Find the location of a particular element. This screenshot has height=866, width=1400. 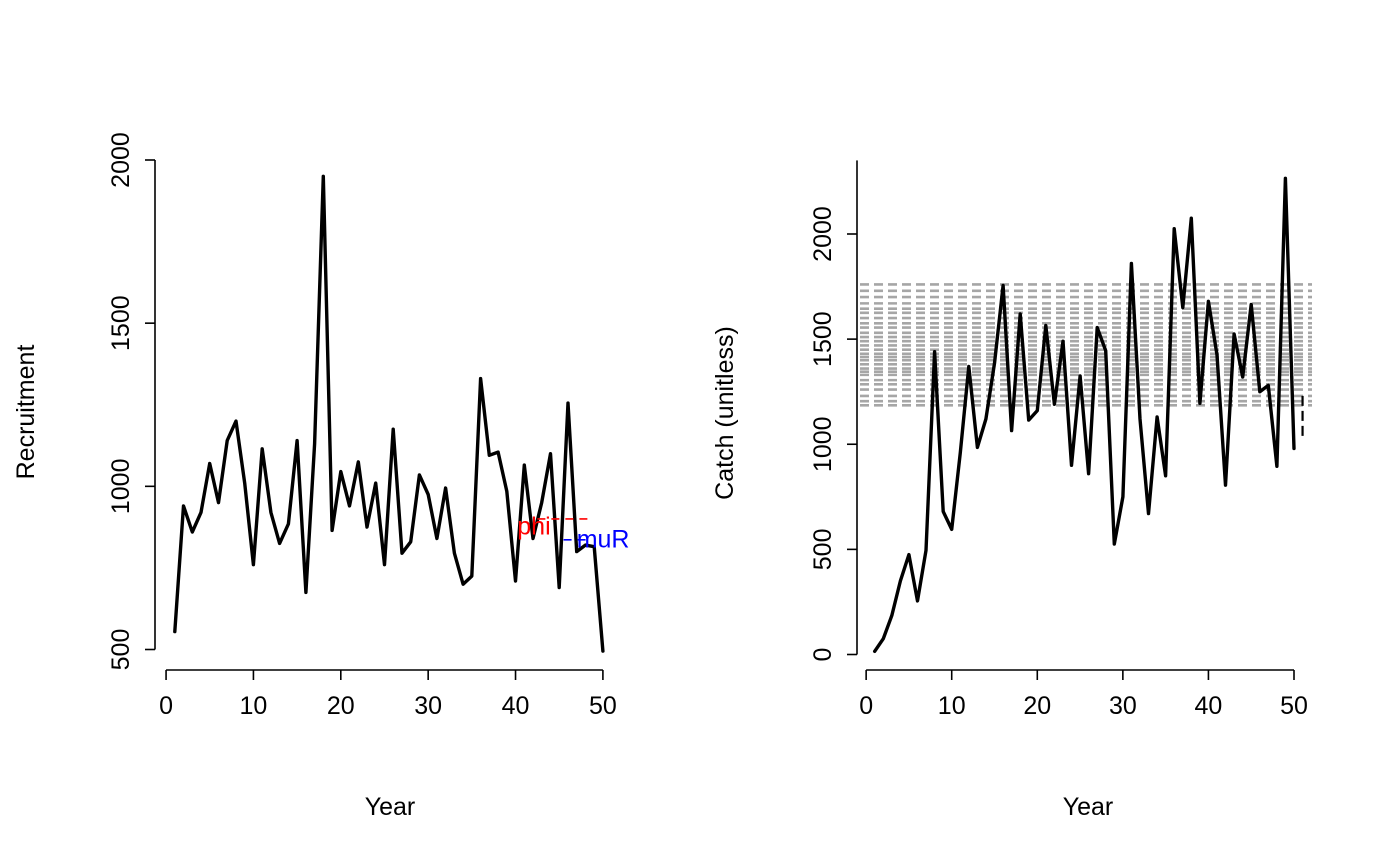

recruitment-x-tick-label: 10 is located at coordinates (254, 706).